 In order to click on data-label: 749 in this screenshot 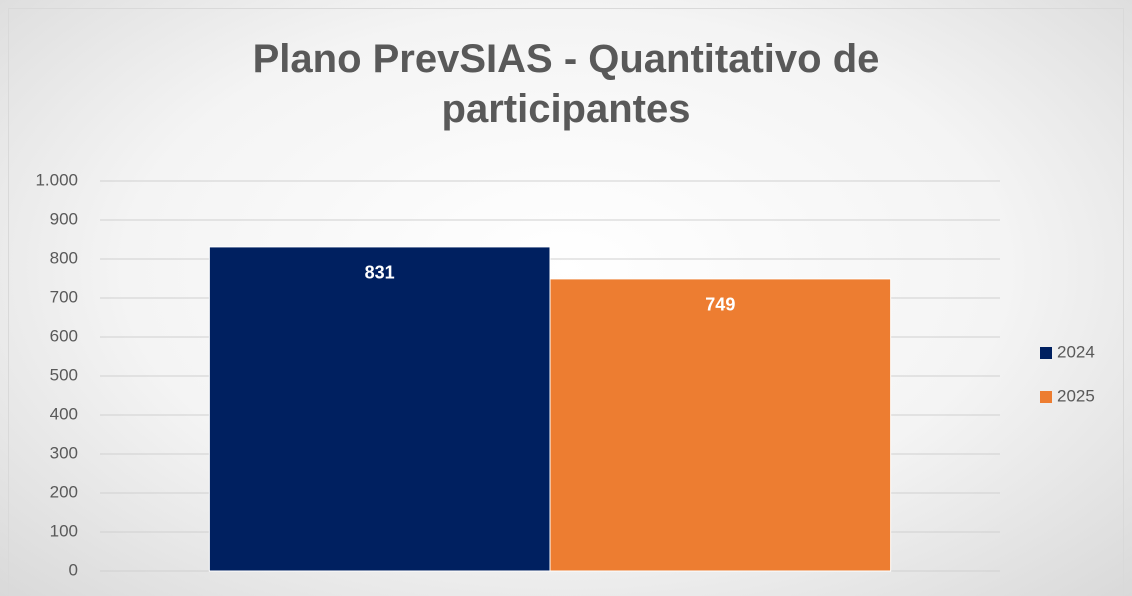, I will do `click(720, 305)`.